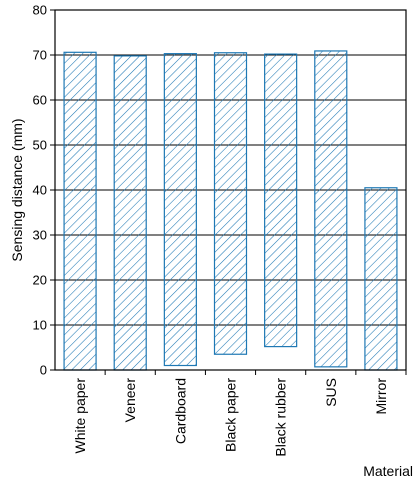 This screenshot has width=420, height=484. What do you see at coordinates (130, 213) in the screenshot?
I see `bar-veneer` at bounding box center [130, 213].